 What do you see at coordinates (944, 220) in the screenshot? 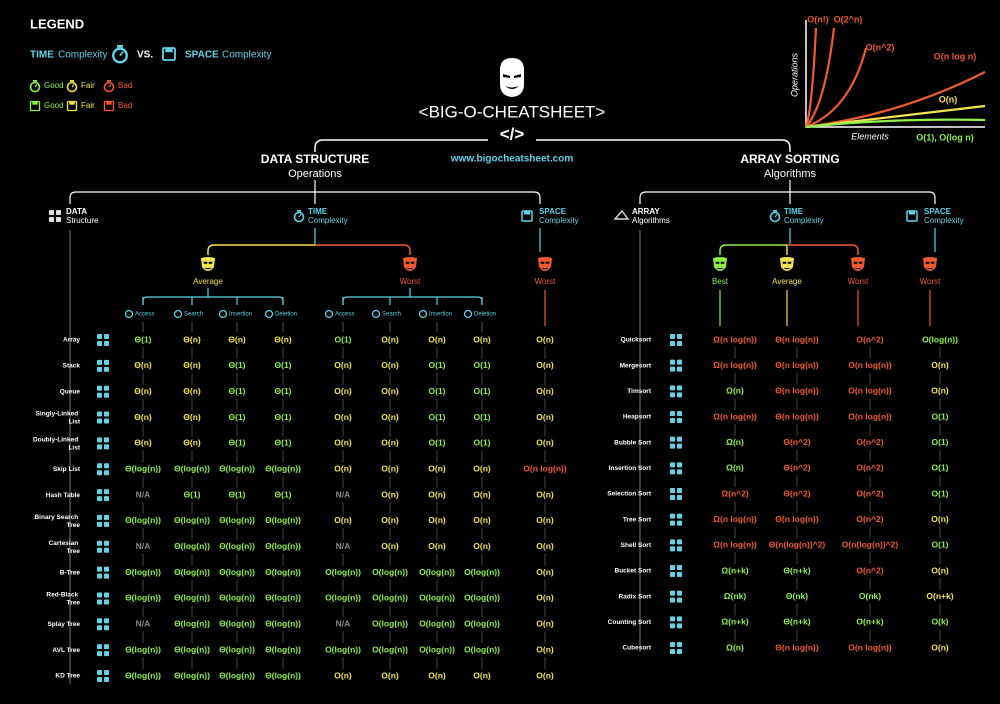
I see `column-head-sub: Complexity` at bounding box center [944, 220].